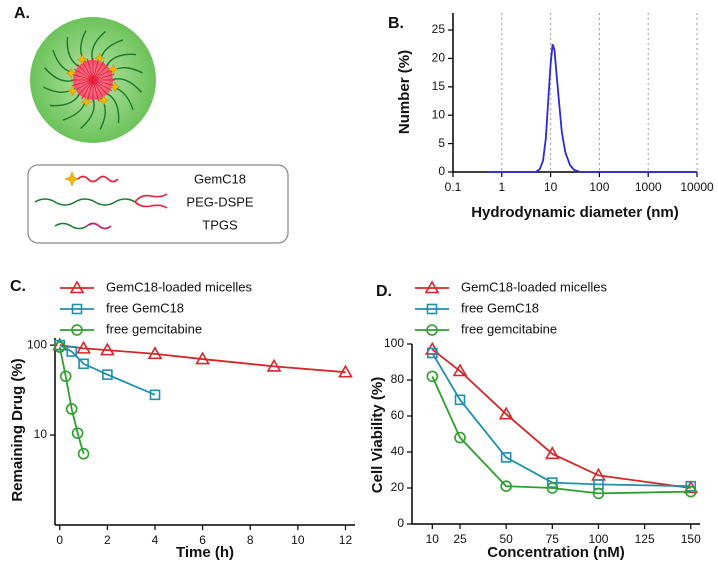 This screenshot has width=718, height=570. Describe the element at coordinates (648, 187) in the screenshot. I see `x-tick-label: 1000` at that location.